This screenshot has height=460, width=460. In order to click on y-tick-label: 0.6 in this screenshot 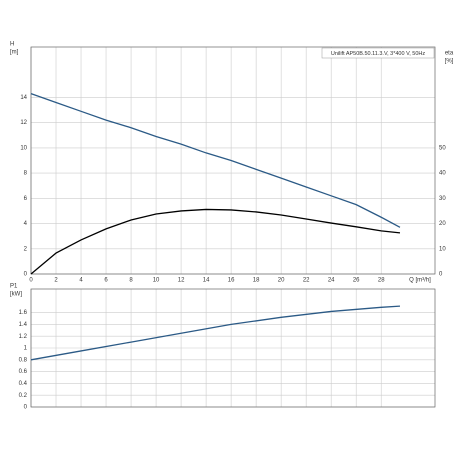, I will do `click(23, 372)`.